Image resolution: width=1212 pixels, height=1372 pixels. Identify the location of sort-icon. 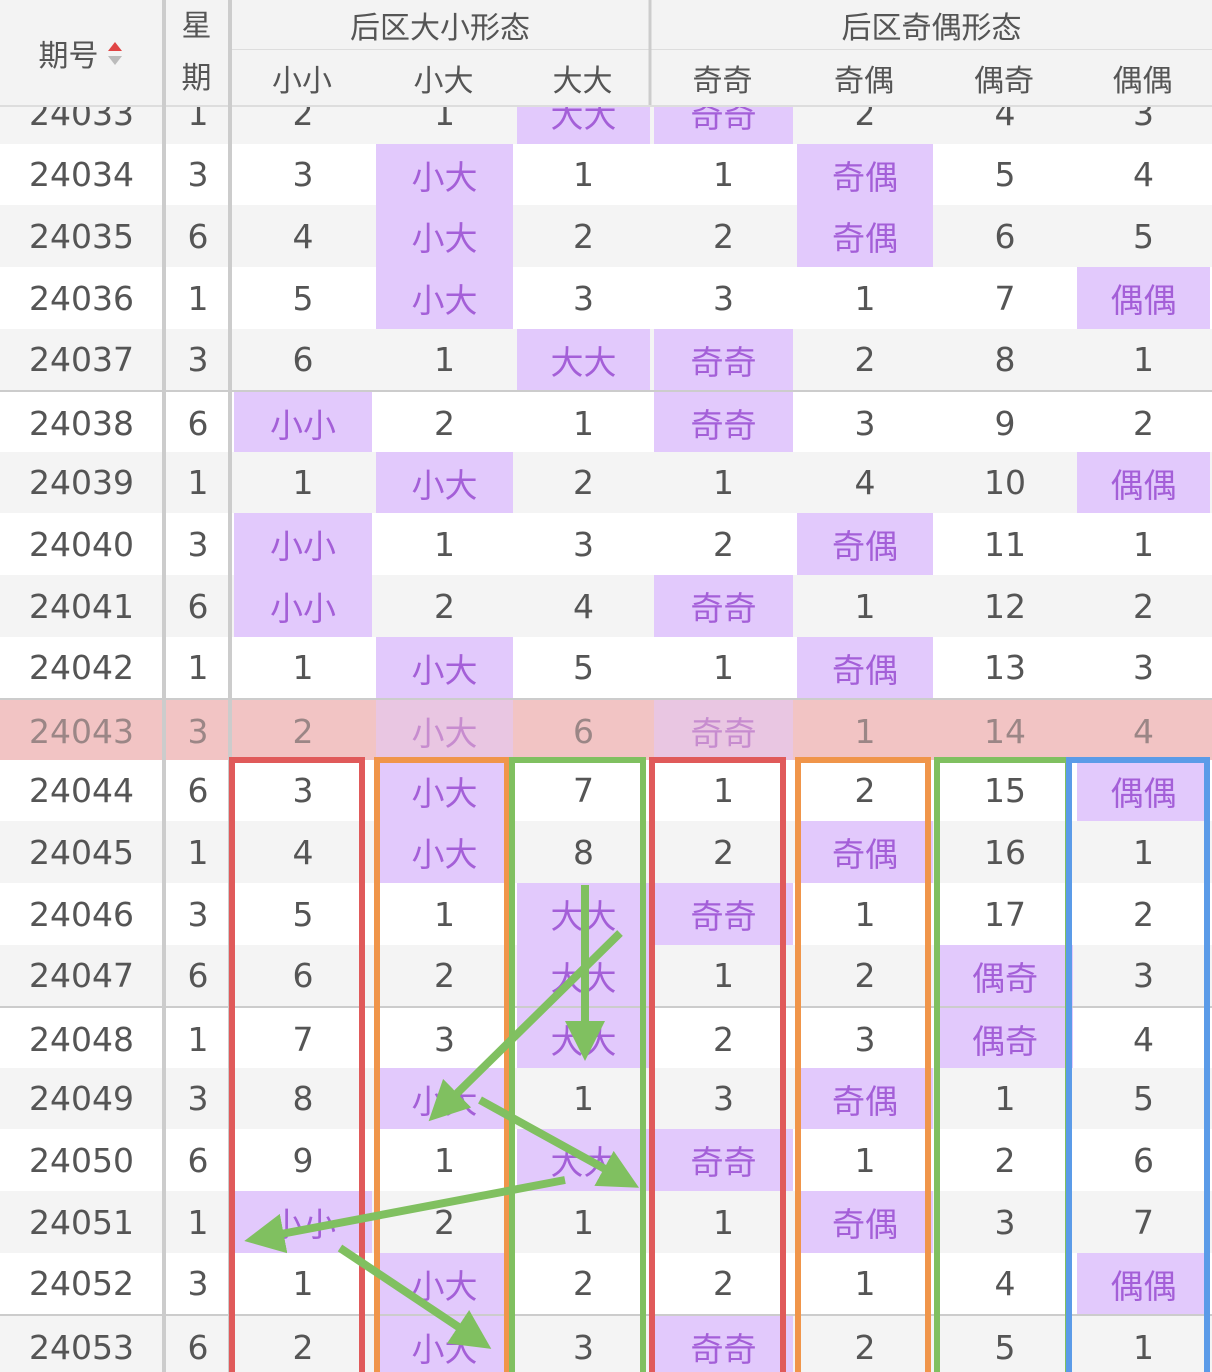
(114, 53).